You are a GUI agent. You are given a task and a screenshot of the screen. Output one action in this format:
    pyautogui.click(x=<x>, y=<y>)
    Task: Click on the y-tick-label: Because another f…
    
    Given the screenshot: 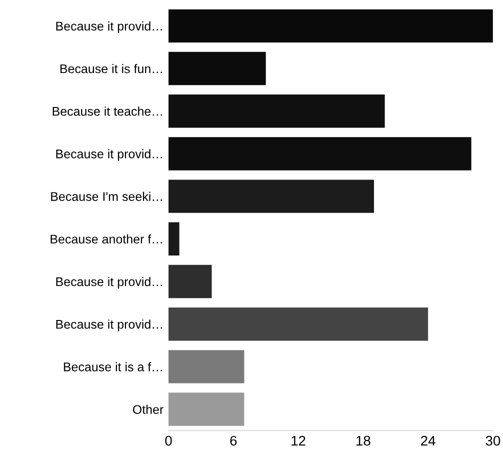 What is the action you would take?
    pyautogui.click(x=106, y=239)
    